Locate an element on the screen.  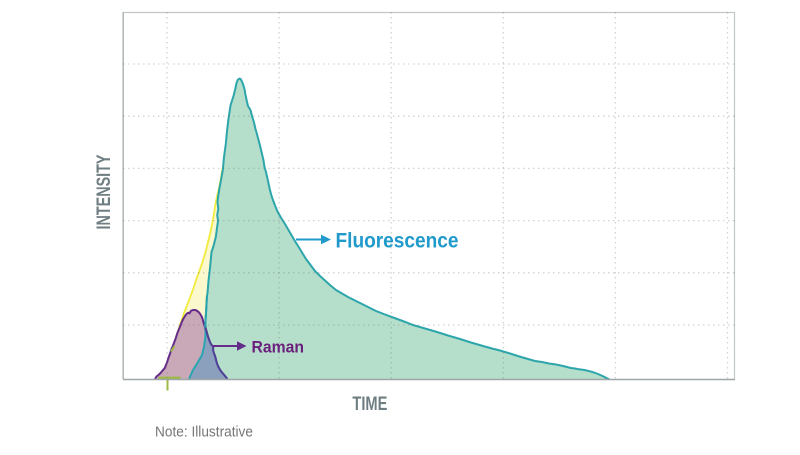
svg-text: INTENSITY is located at coordinates (104, 192).